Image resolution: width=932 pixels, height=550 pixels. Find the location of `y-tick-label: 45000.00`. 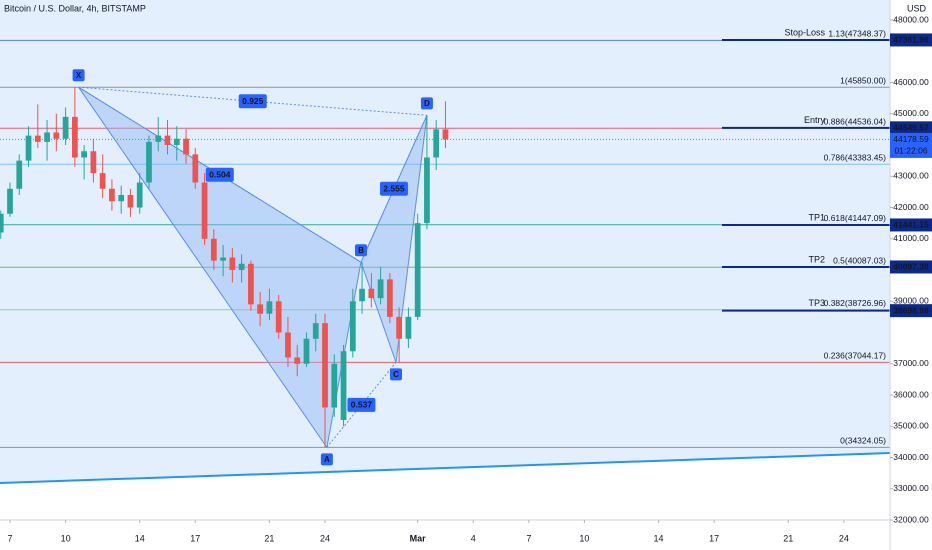

y-tick-label: 45000.00 is located at coordinates (911, 113).